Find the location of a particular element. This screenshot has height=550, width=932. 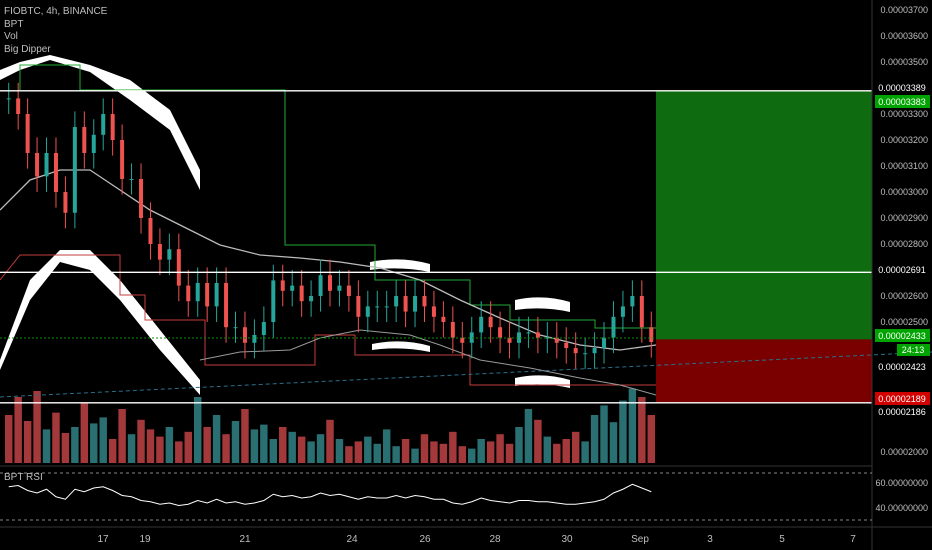

price-tick-label: 0.00002500 is located at coordinates (904, 322).